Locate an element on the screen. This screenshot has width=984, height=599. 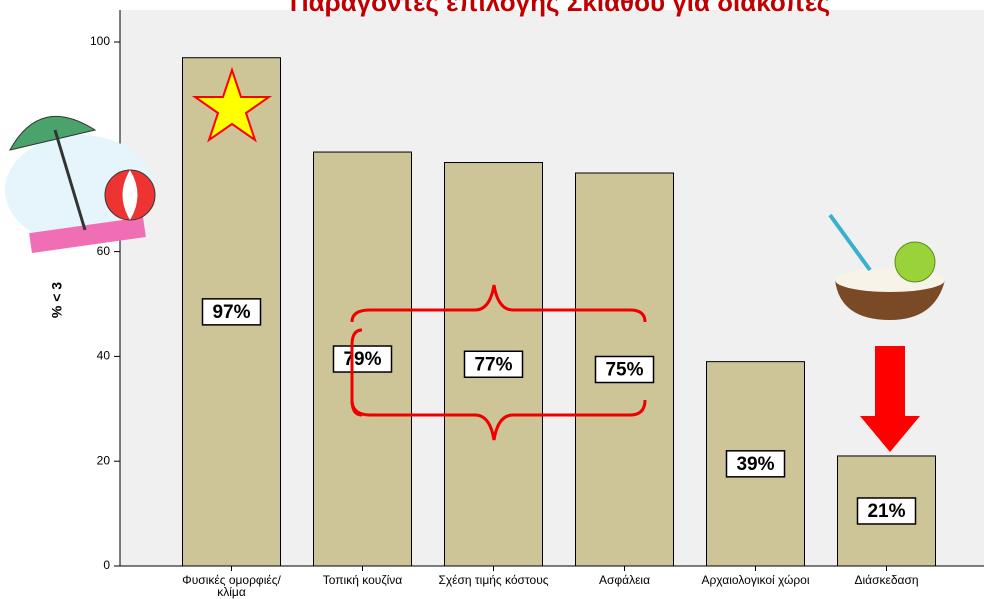
beach-bg is located at coordinates (80, 190).